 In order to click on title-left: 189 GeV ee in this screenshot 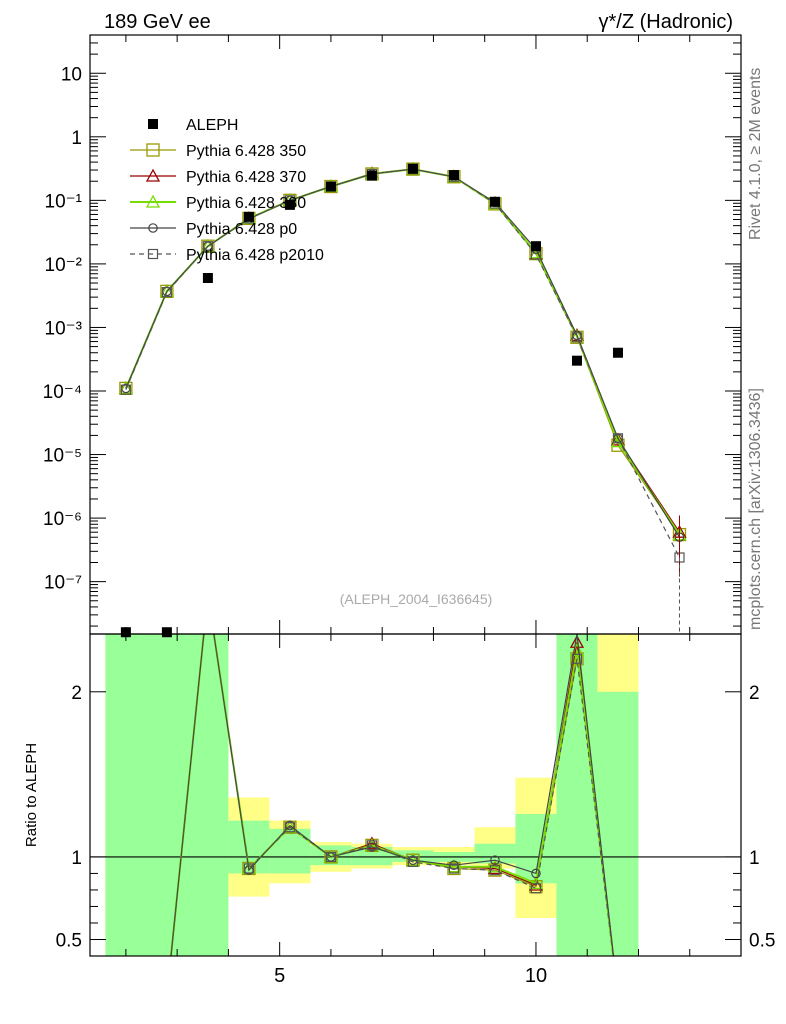, I will do `click(157, 22)`.